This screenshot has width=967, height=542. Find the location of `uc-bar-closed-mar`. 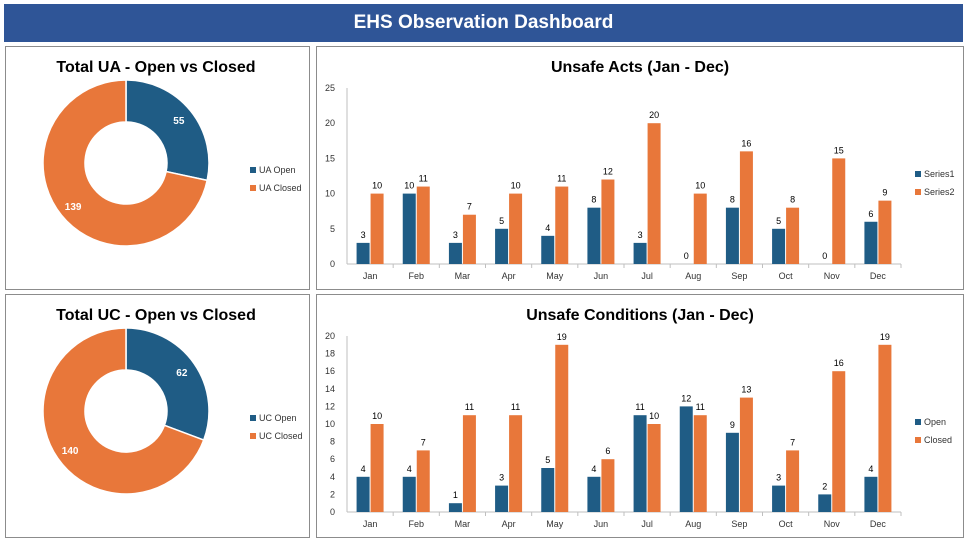

uc-bar-closed-mar is located at coordinates (469, 463).